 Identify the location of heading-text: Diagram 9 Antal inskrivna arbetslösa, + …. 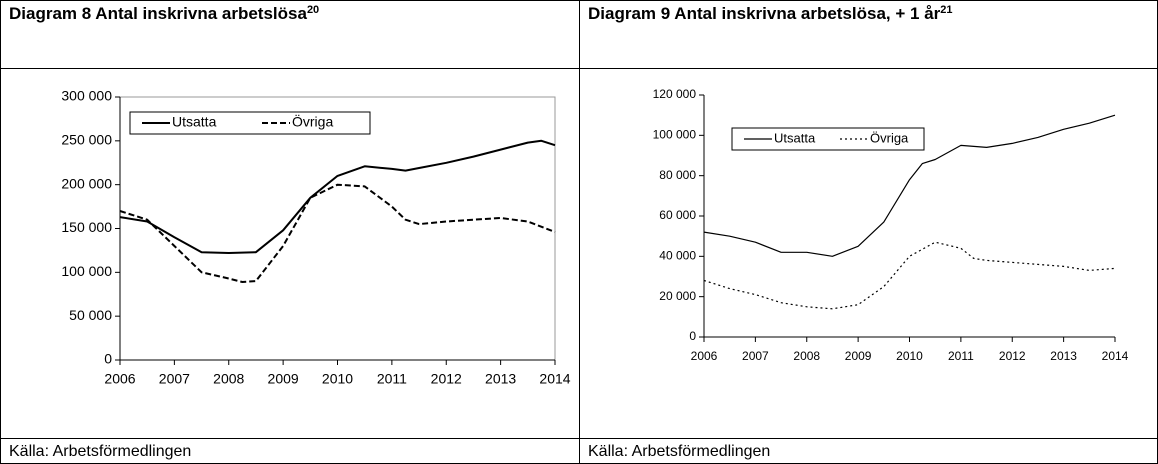
(764, 13).